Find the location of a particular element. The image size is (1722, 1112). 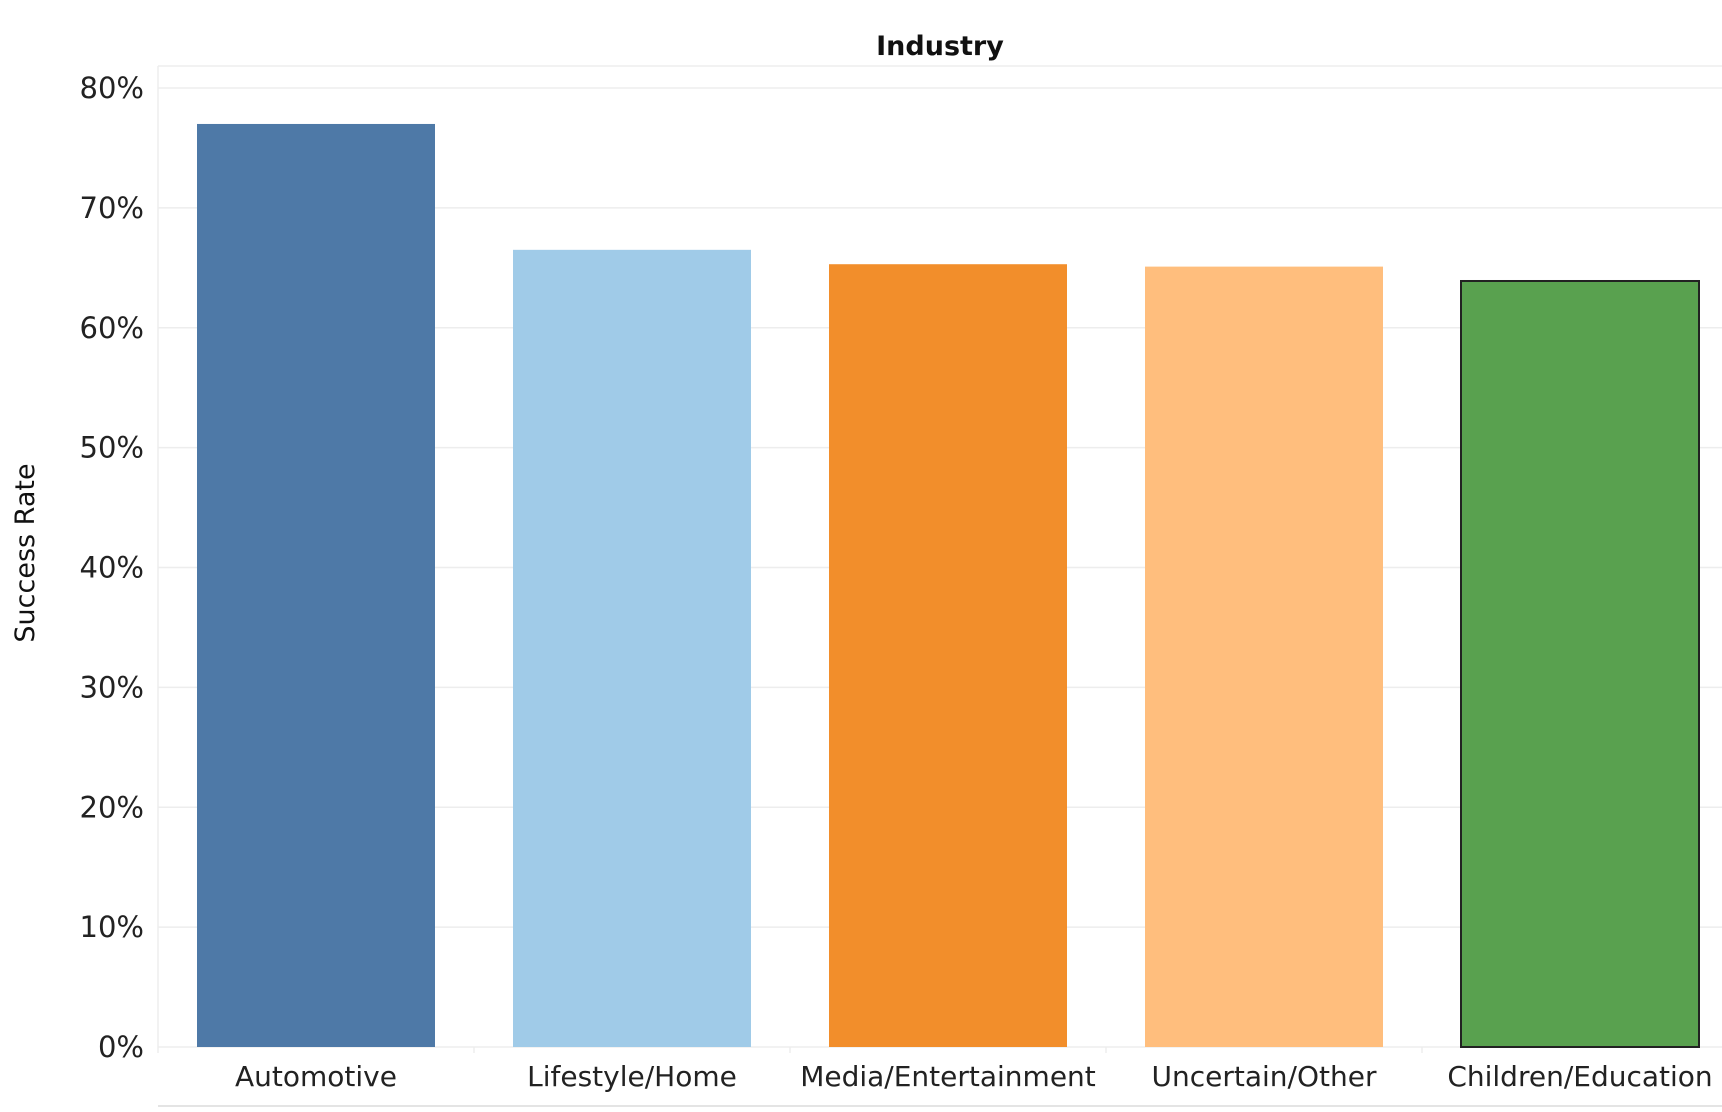

y-tick-label: 0% is located at coordinates (121, 1047).